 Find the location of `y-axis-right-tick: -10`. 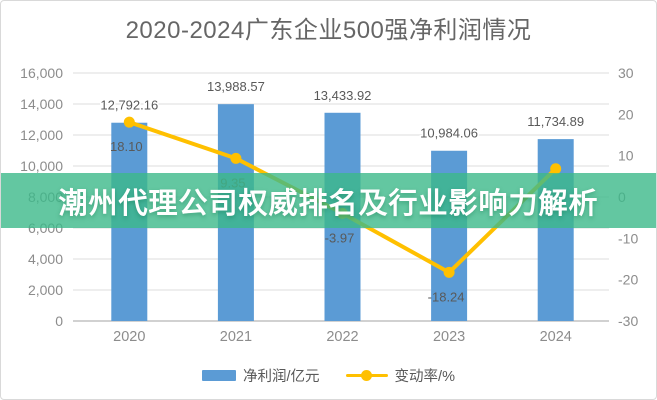

y-axis-right-tick: -10 is located at coordinates (628, 238).